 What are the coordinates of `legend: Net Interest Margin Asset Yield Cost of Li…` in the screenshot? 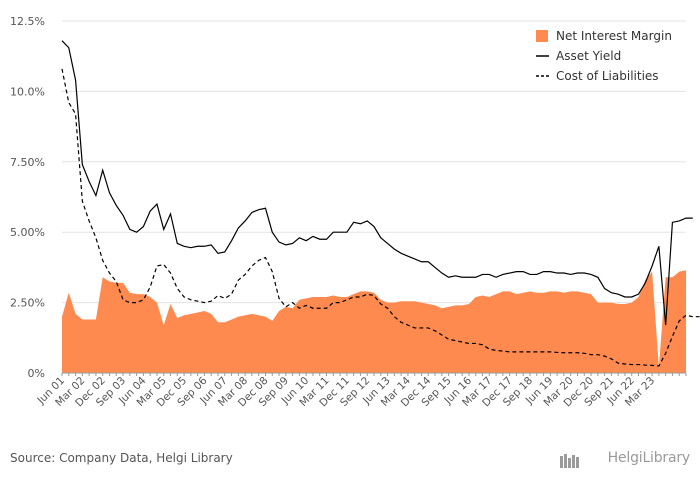 It's located at (604, 56).